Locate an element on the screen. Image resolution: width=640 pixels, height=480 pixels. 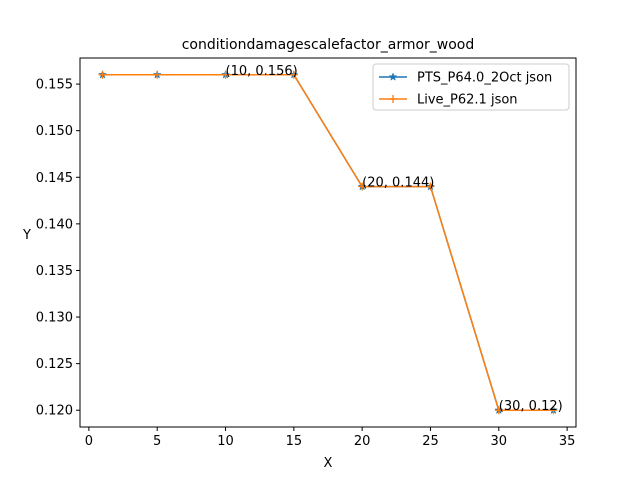
x-tick-label: 15 is located at coordinates (294, 441).